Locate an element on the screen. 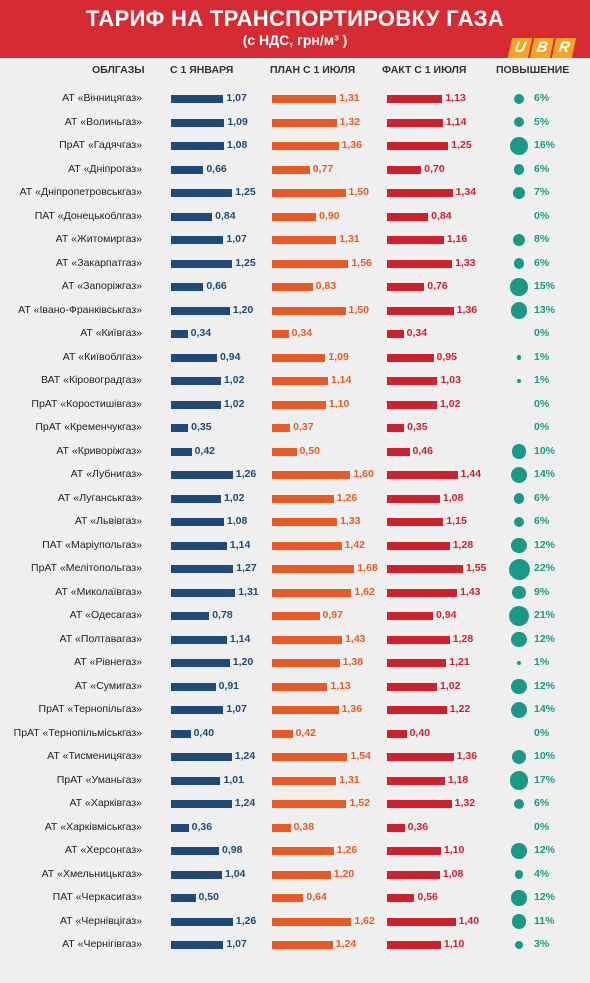 The width and height of the screenshot is (590, 983). value-label-plan: 1,20 is located at coordinates (344, 873).